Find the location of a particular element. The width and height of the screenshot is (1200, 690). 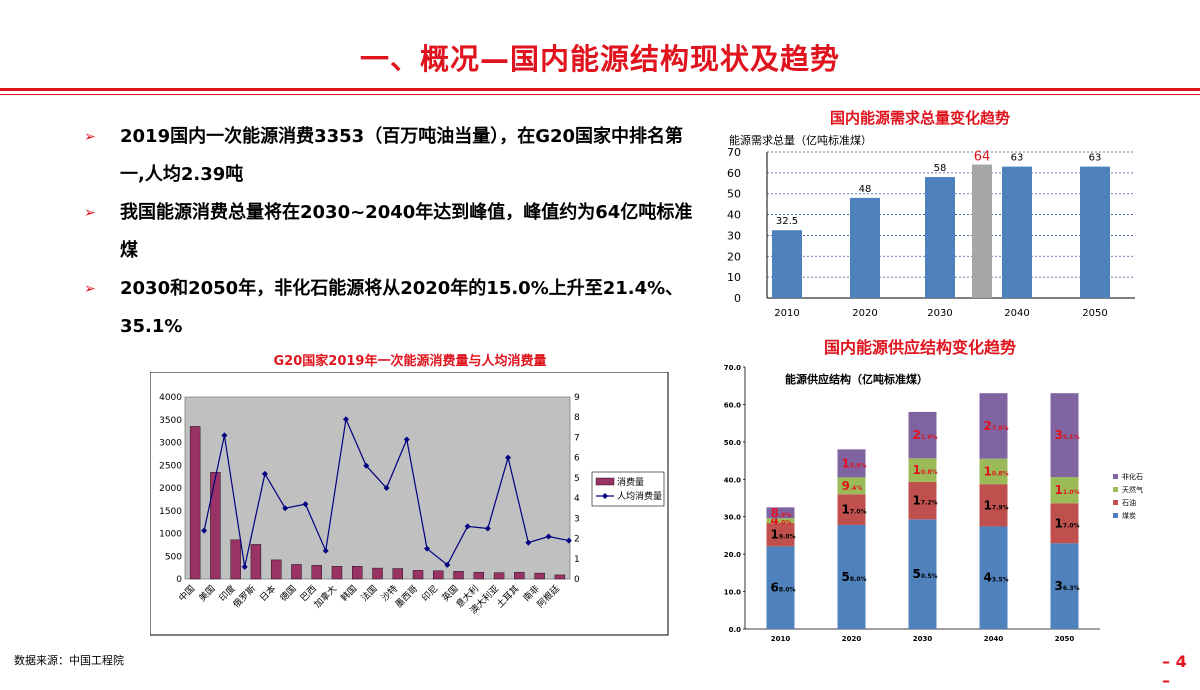

segment-label: 50.5% is located at coordinates (925, 574).